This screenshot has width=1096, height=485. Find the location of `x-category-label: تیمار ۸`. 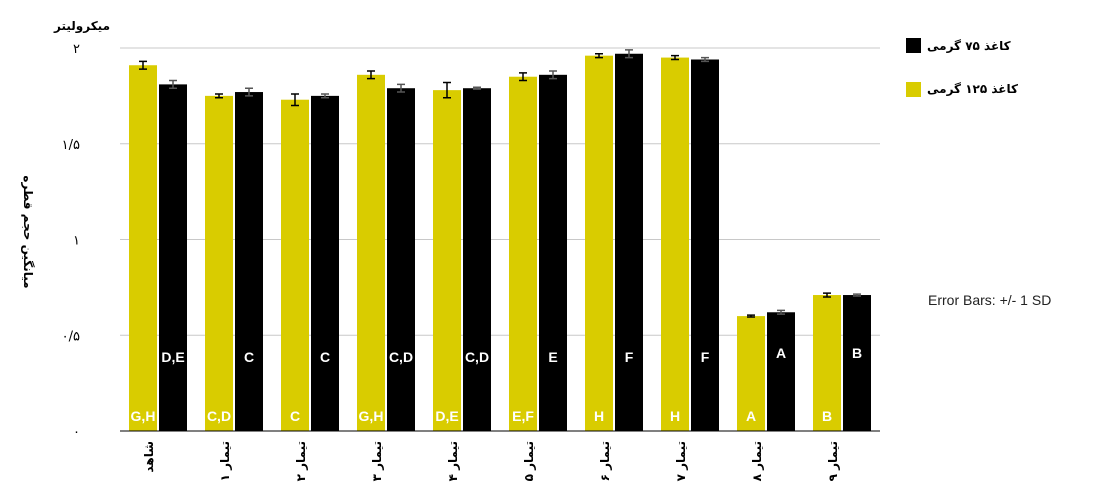

x-category-label: تیمار ۸ is located at coordinates (757, 461).